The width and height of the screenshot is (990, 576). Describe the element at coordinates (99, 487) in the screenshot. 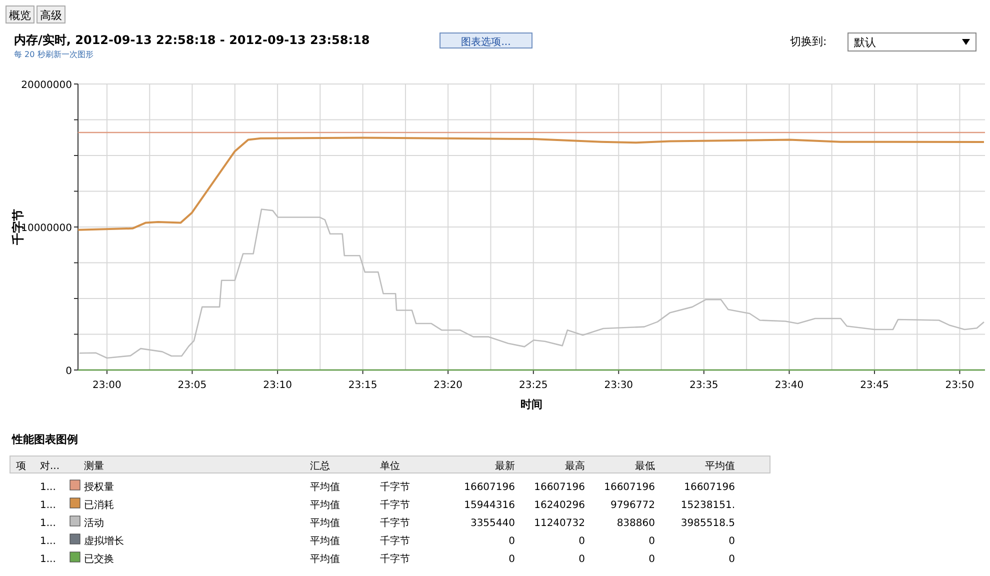

I see `legend-label: 授权量` at that location.